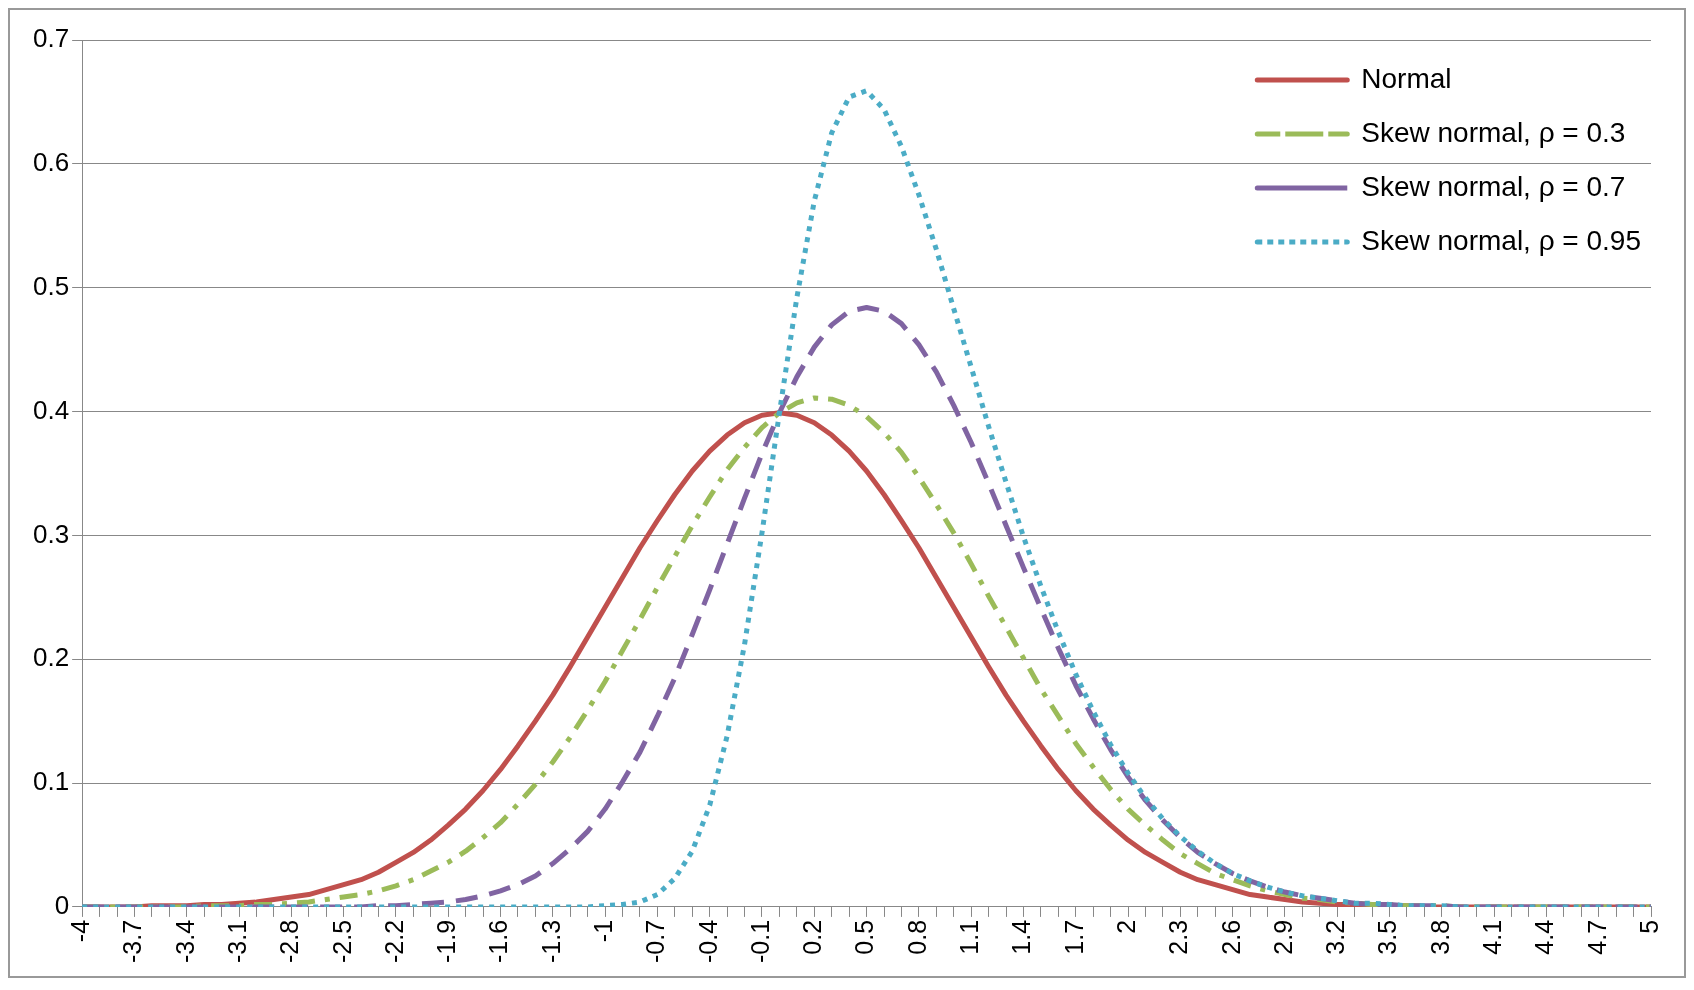 The image size is (1694, 990). Describe the element at coordinates (498, 941) in the screenshot. I see `x-tick-label: -1.6` at that location.